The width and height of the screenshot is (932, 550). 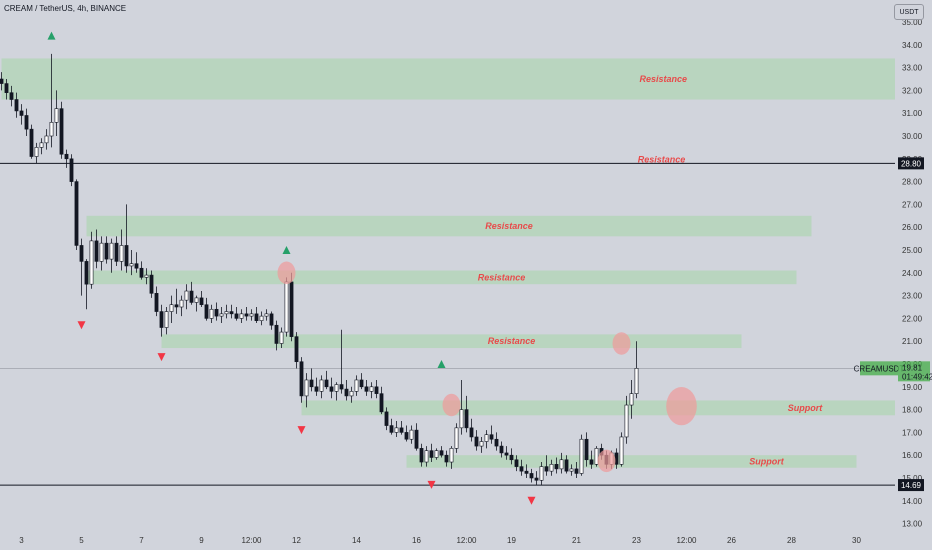 What do you see at coordinates (909, 12) in the screenshot?
I see `currency-button: USDT` at bounding box center [909, 12].